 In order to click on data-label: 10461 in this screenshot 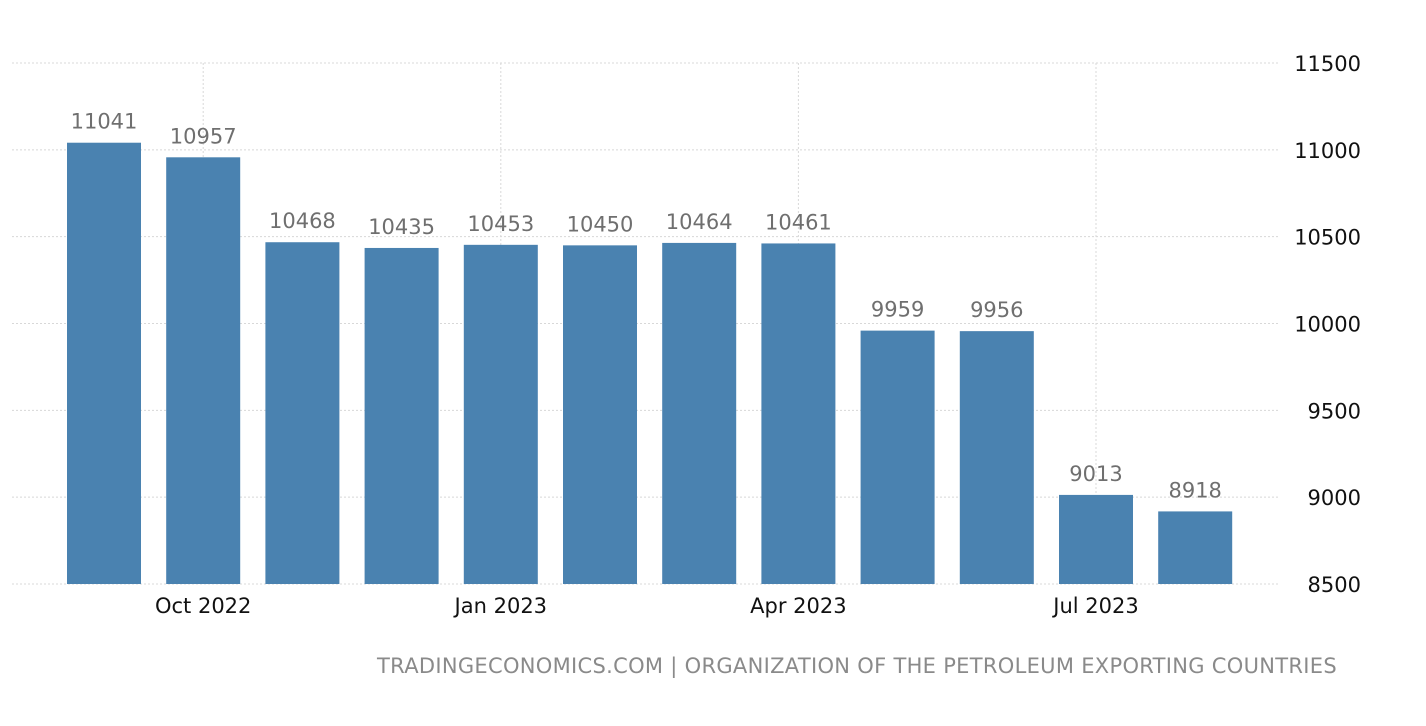, I will do `click(798, 222)`.